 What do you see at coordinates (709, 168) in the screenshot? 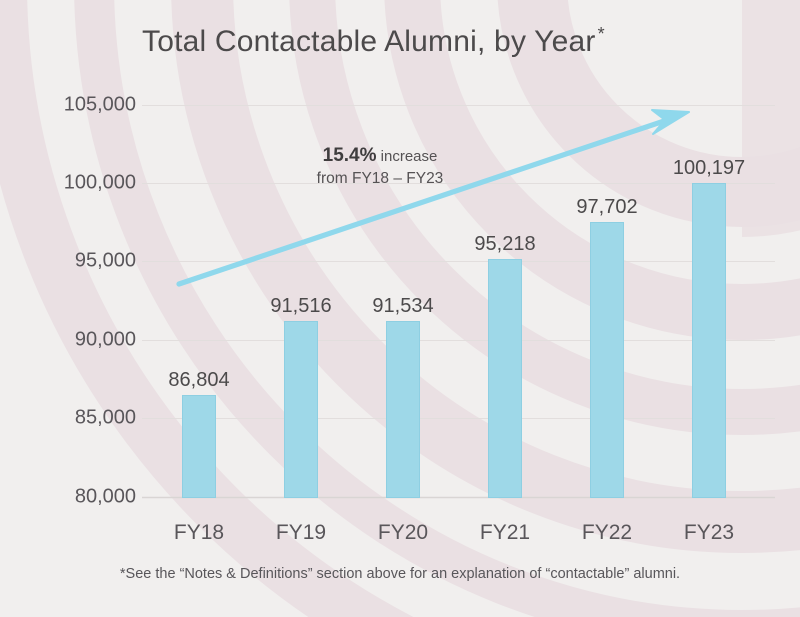
I see `bar-value-fy23: 100,197` at bounding box center [709, 168].